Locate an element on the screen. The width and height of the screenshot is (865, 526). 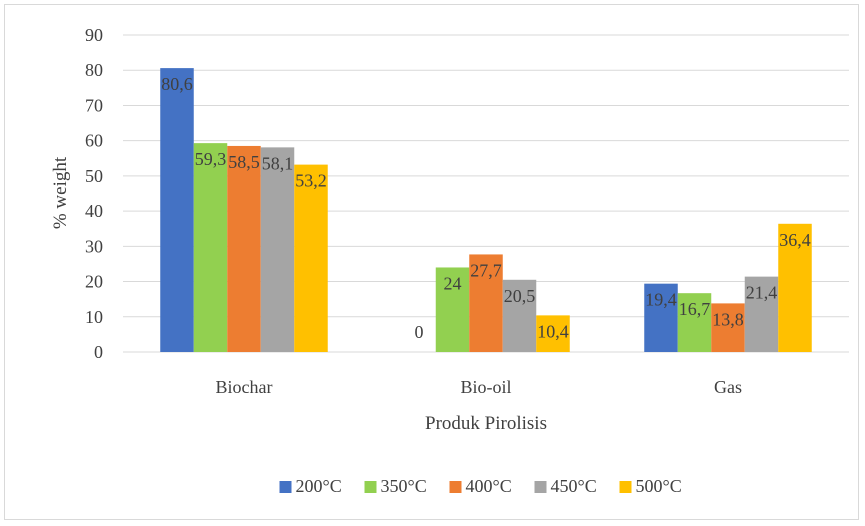
legend-label: 350°C is located at coordinates (404, 486).